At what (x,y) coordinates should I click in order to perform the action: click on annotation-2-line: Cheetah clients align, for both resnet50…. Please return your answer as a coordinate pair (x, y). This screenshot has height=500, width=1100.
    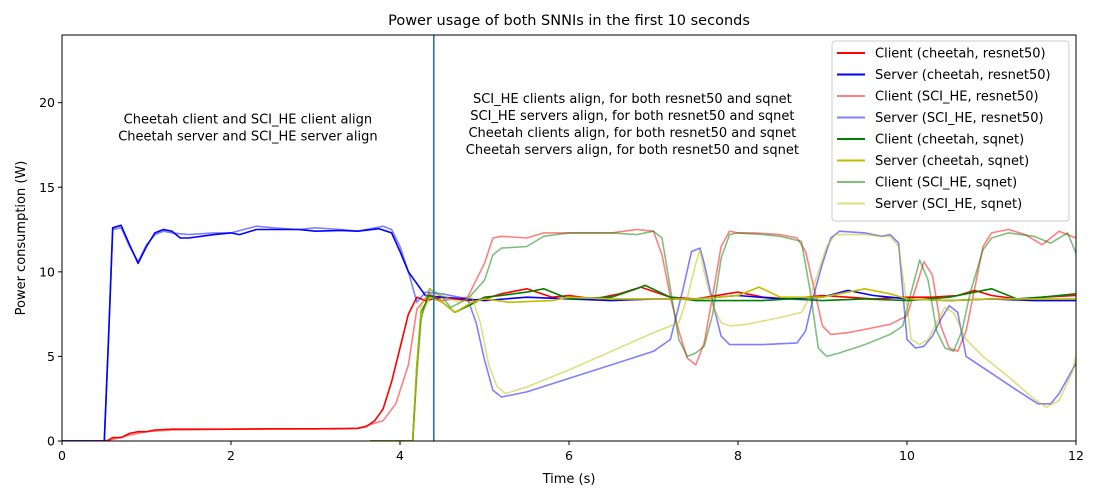
    Looking at the image, I should click on (632, 133).